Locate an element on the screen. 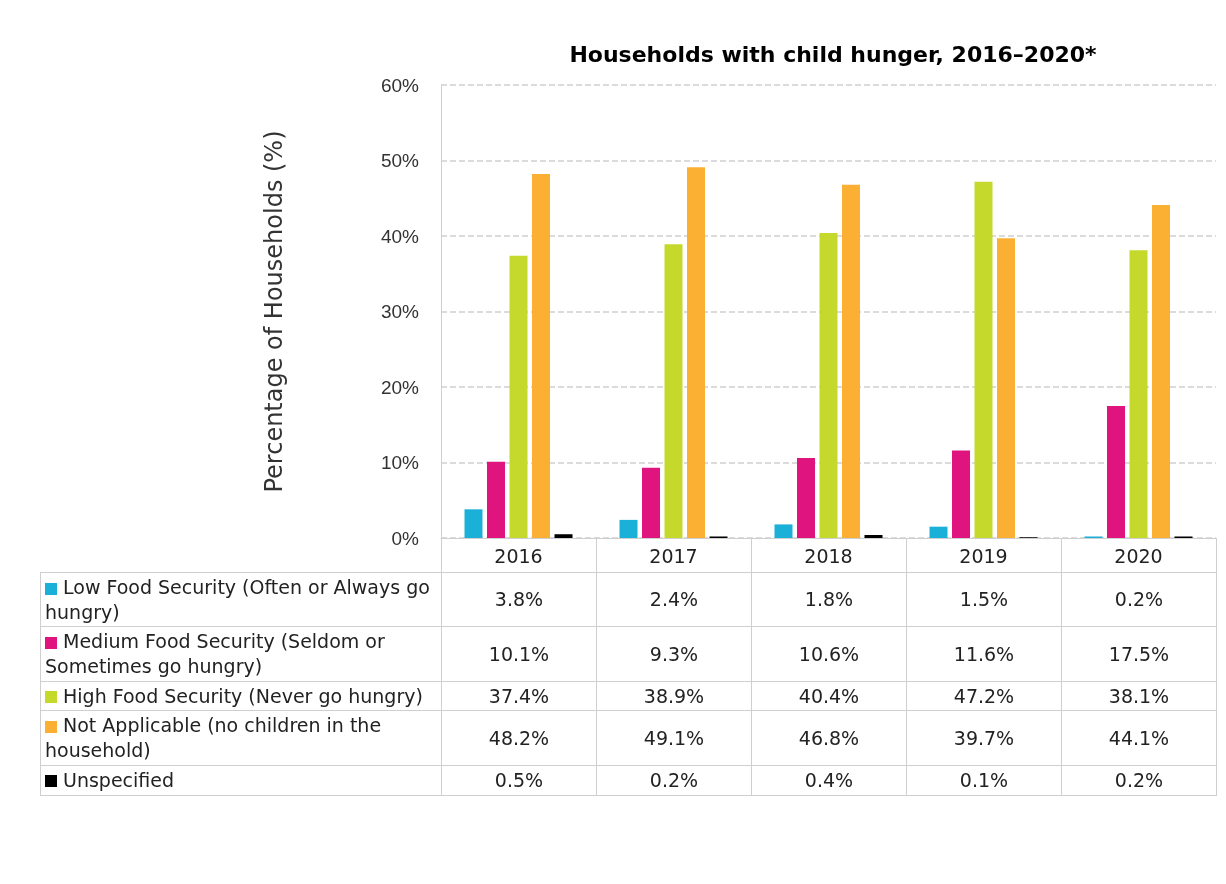 This screenshot has height=884, width=1226. x-tick-label: 2017 is located at coordinates (673, 555).